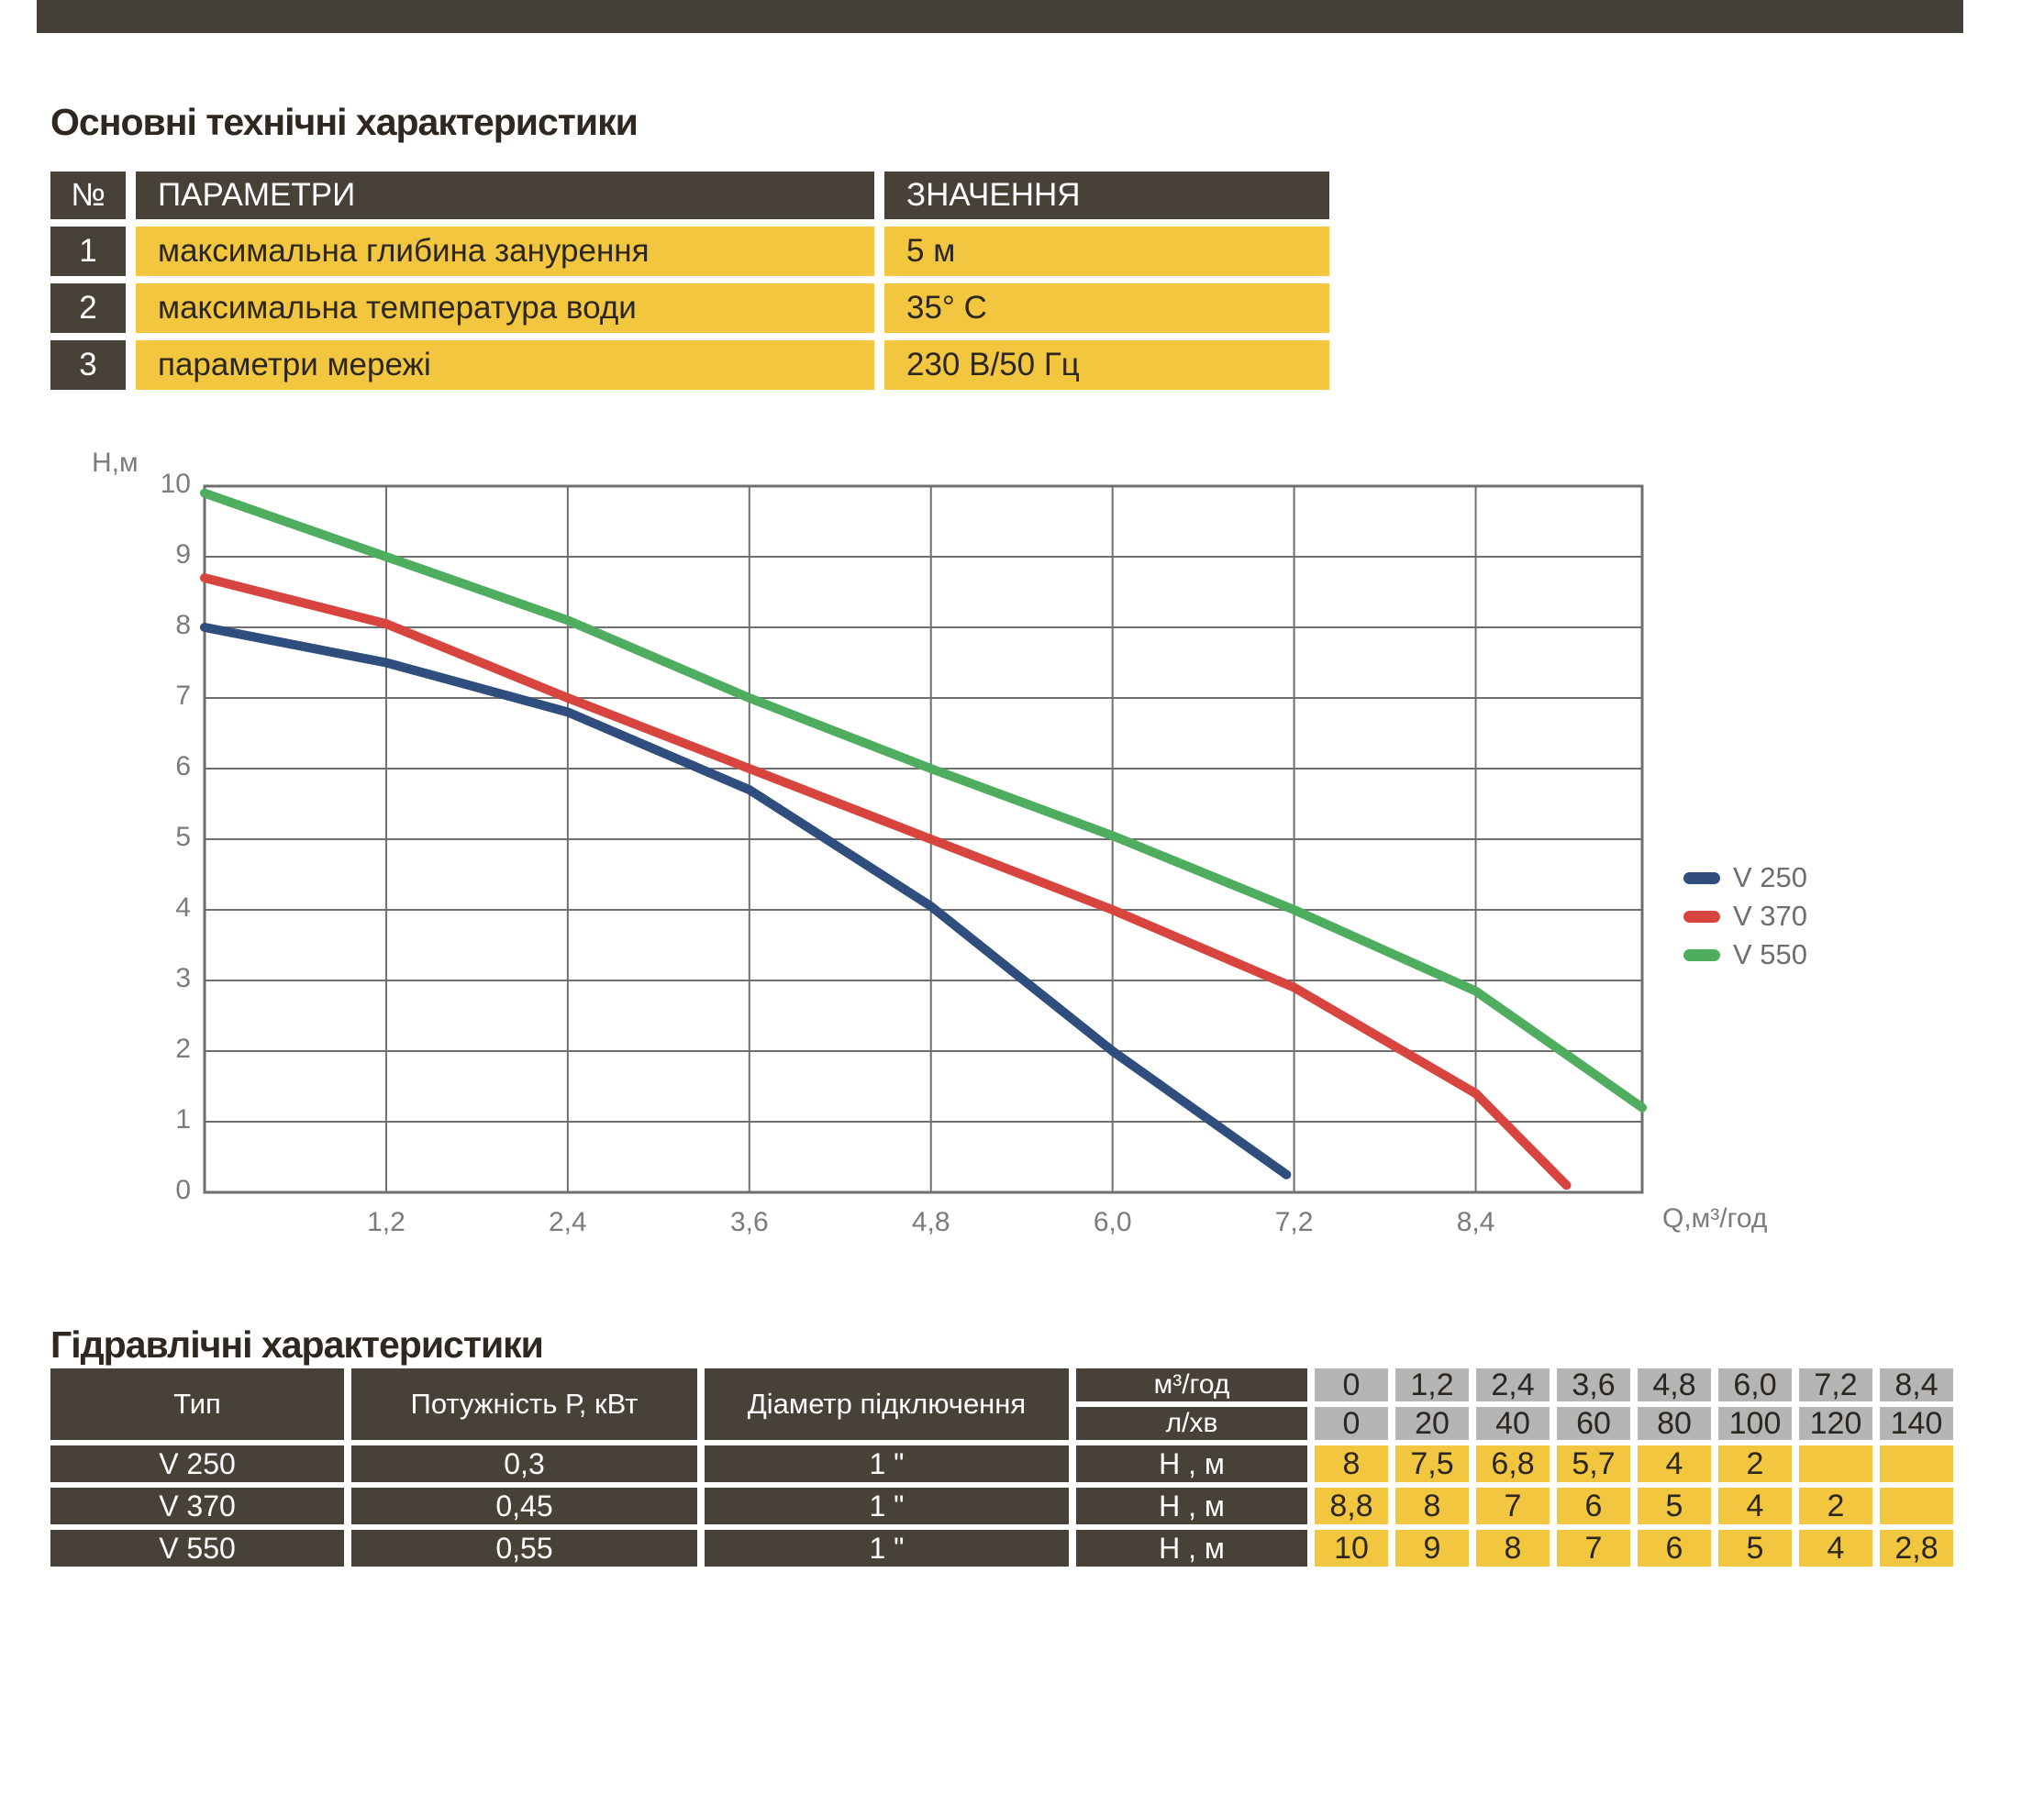 The image size is (2044, 1794). I want to click on y-tick-label: 7, so click(183, 696).